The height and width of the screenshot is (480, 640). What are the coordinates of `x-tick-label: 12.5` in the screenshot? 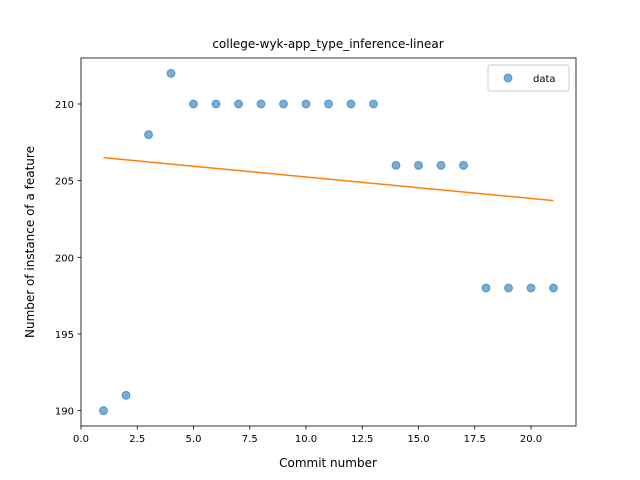 It's located at (362, 439).